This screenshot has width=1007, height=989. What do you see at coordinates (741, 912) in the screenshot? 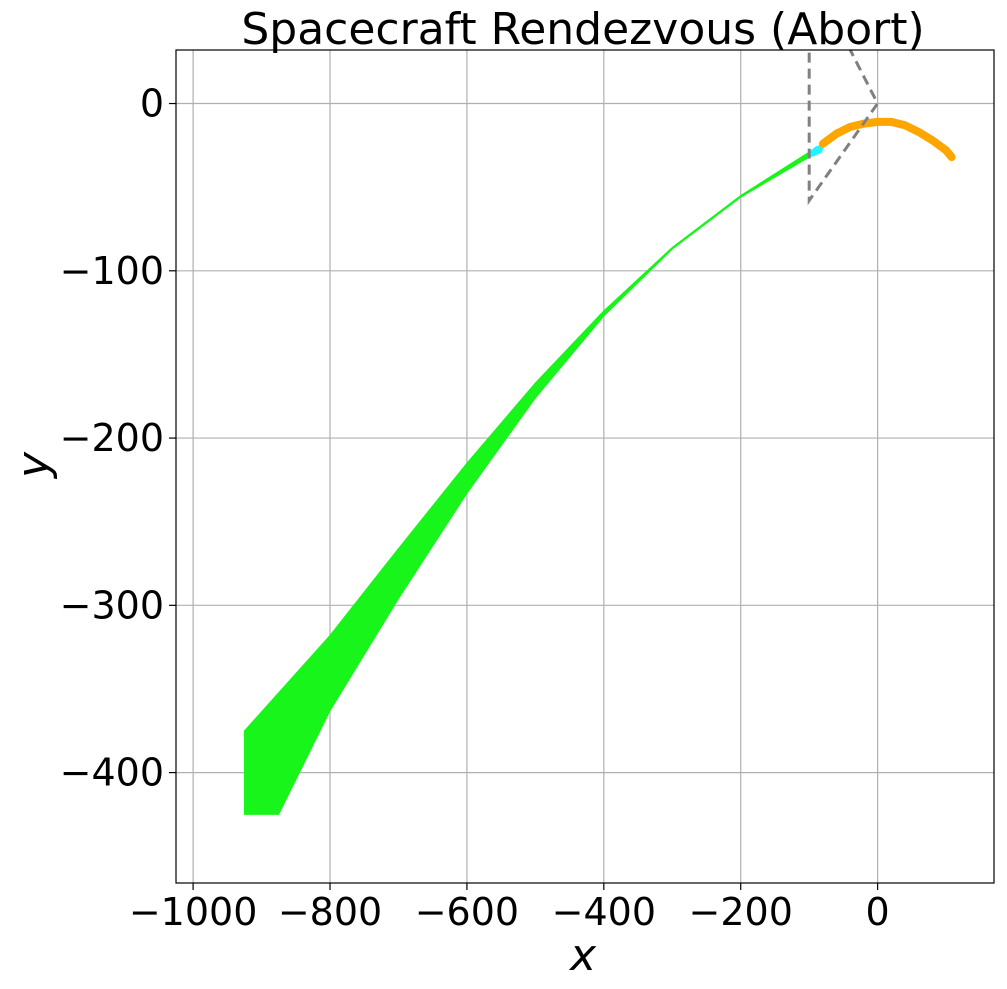
I see `x-tick-label: −200` at bounding box center [741, 912].